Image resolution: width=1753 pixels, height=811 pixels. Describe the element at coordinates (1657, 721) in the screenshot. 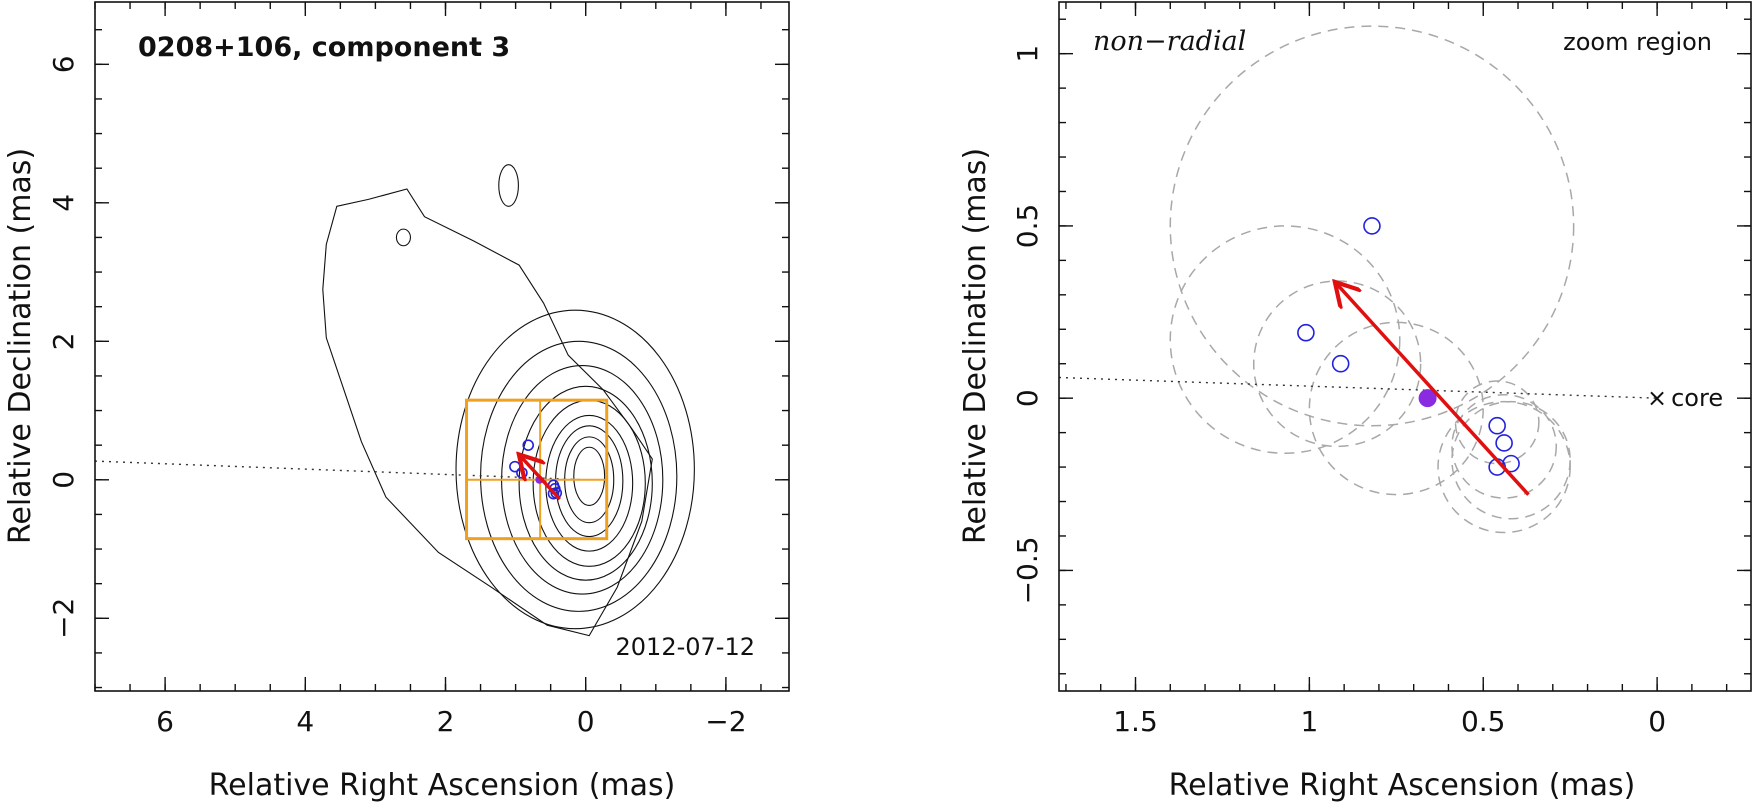

I see `right-x-tick-label: 0` at that location.